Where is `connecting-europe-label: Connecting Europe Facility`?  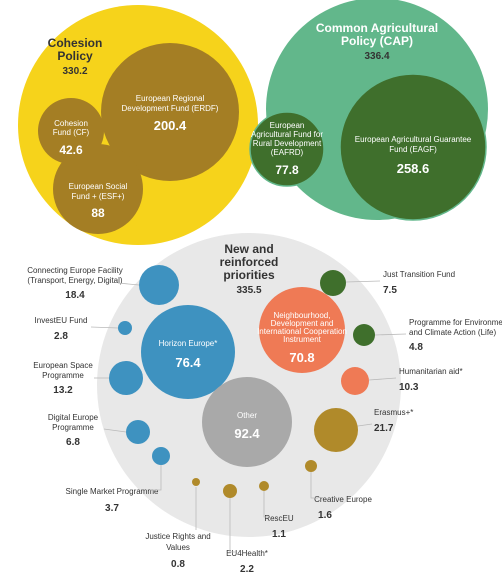 connecting-europe-label: Connecting Europe Facility is located at coordinates (75, 270).